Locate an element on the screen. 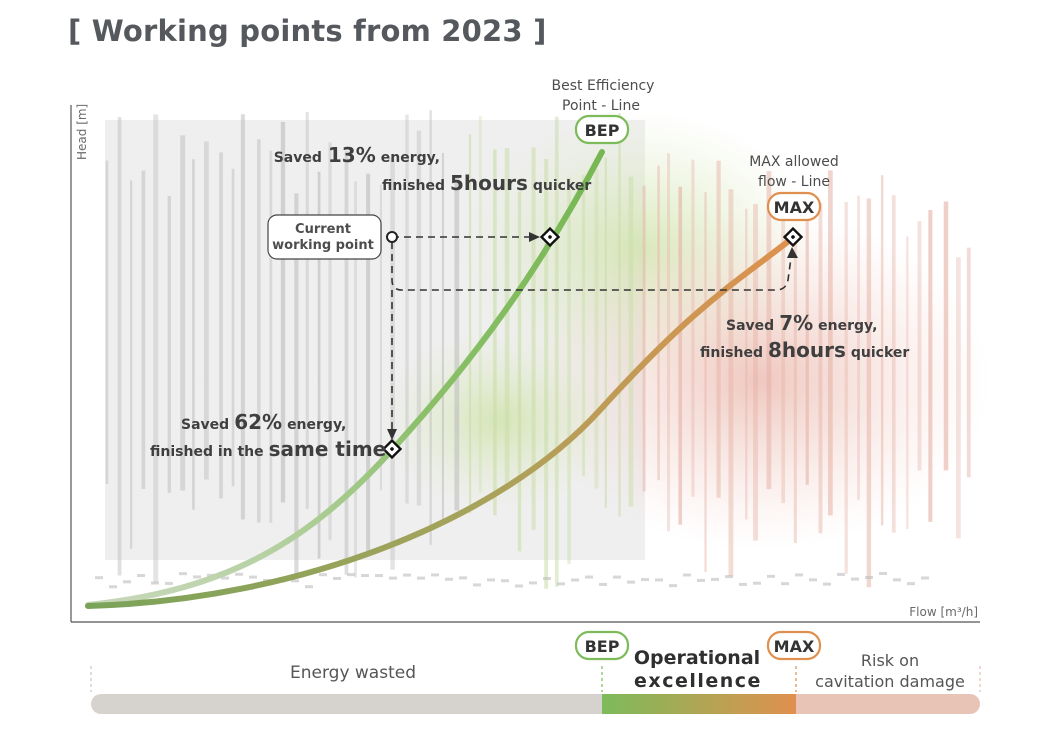  ann1-finished: finished is located at coordinates (413, 186).